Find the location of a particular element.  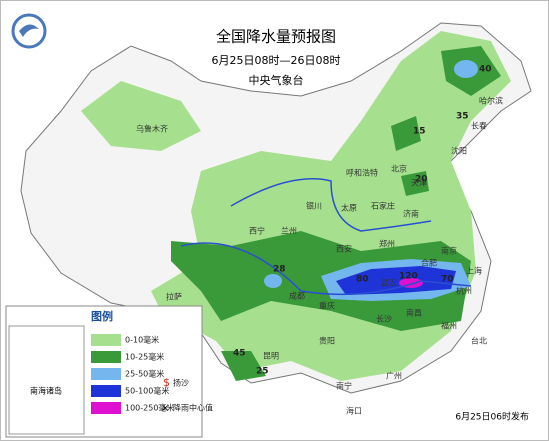

center-icon: × is located at coordinates (165, 408).